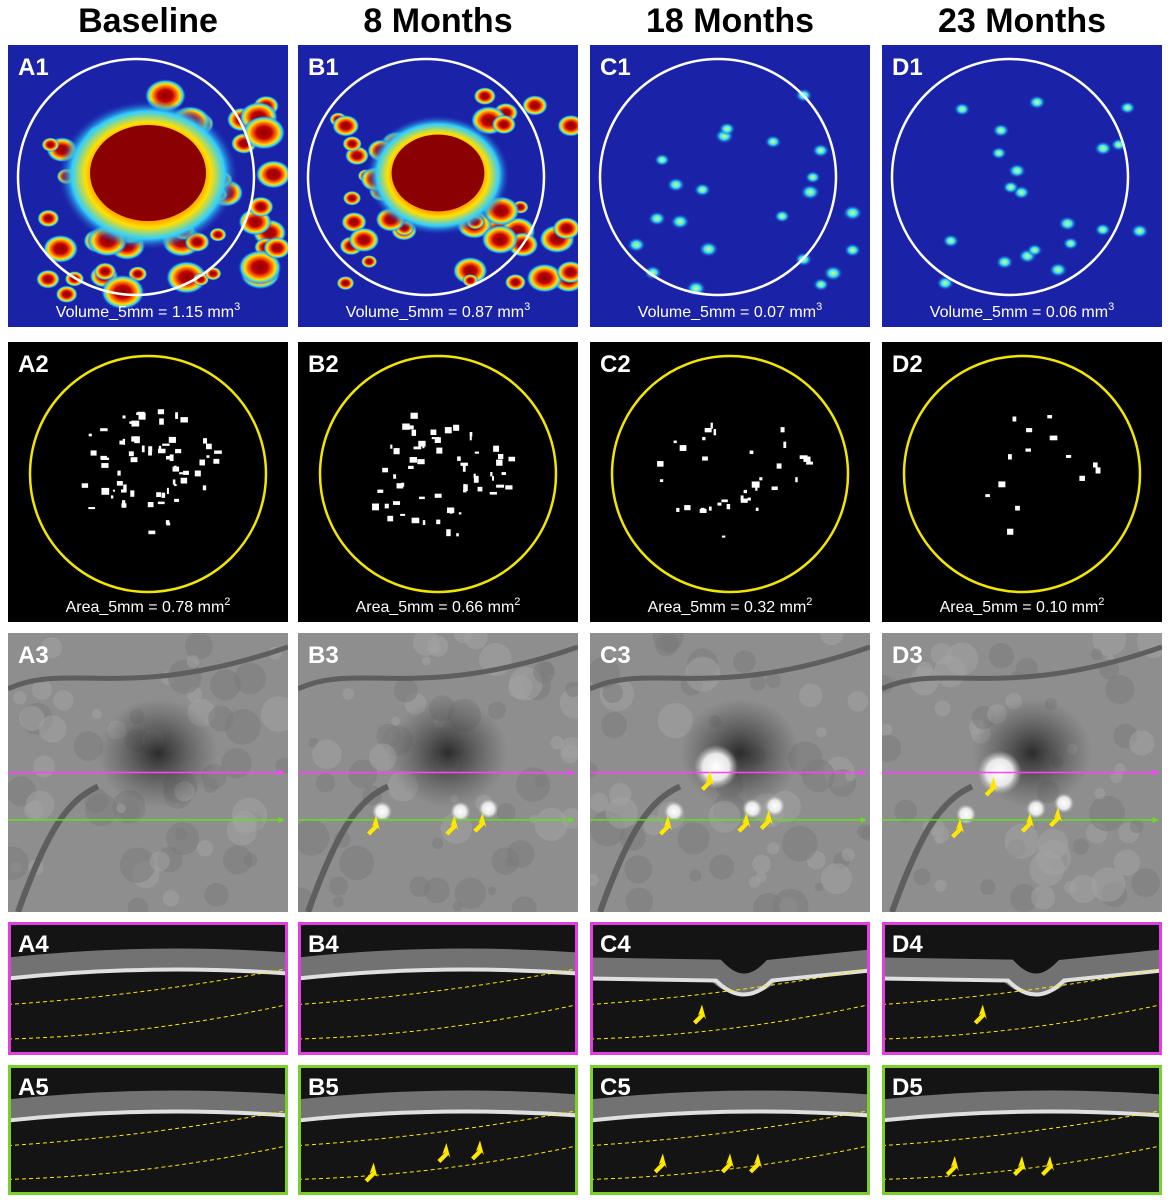 The height and width of the screenshot is (1200, 1174). What do you see at coordinates (1019, 312) in the screenshot?
I see `caption-text: Volume_5mm = 0.06 mm` at bounding box center [1019, 312].